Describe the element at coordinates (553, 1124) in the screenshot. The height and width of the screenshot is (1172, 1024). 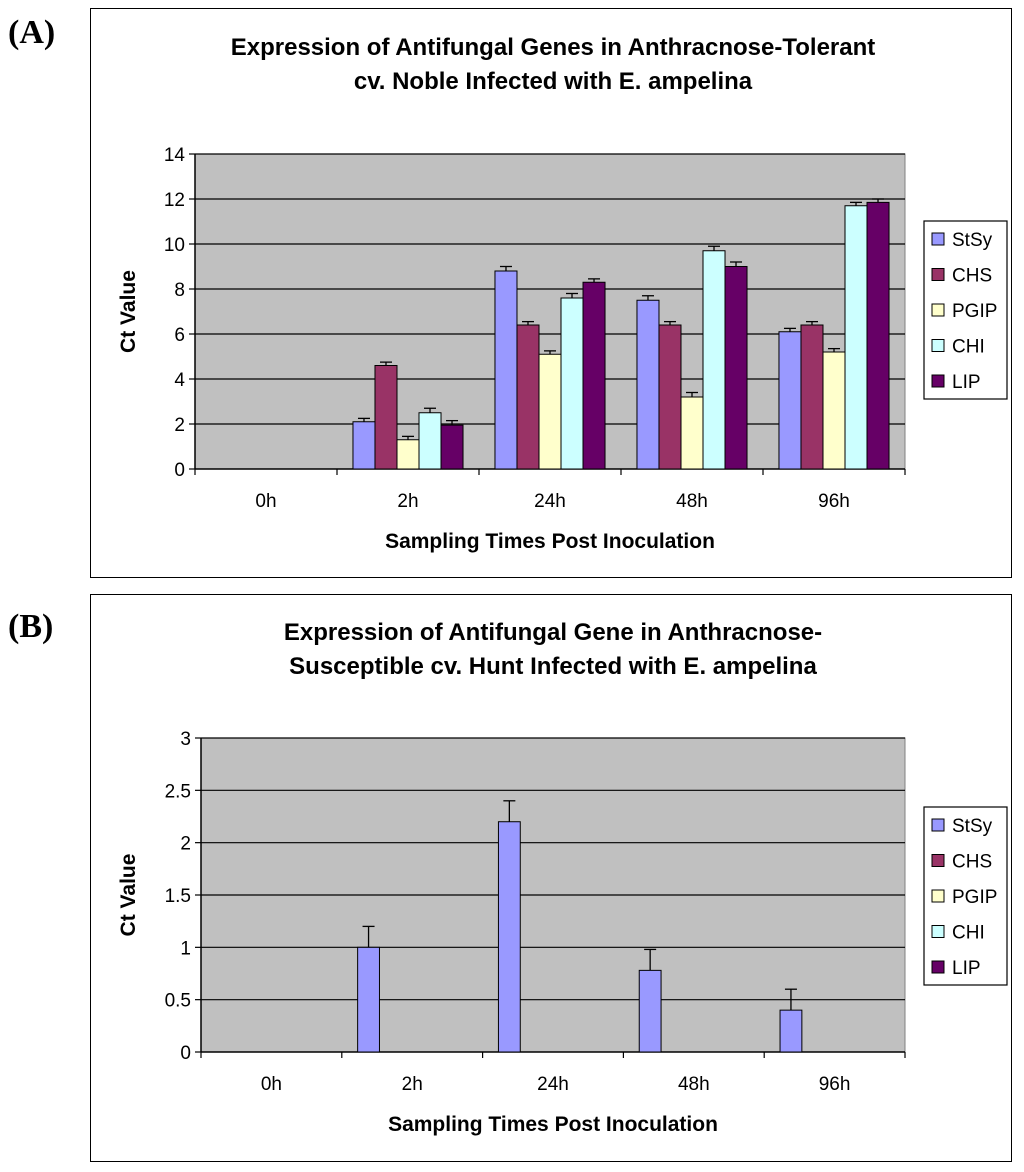
I see `chart-b-x-axis-label: Sampling Times Post Inoculation` at that location.